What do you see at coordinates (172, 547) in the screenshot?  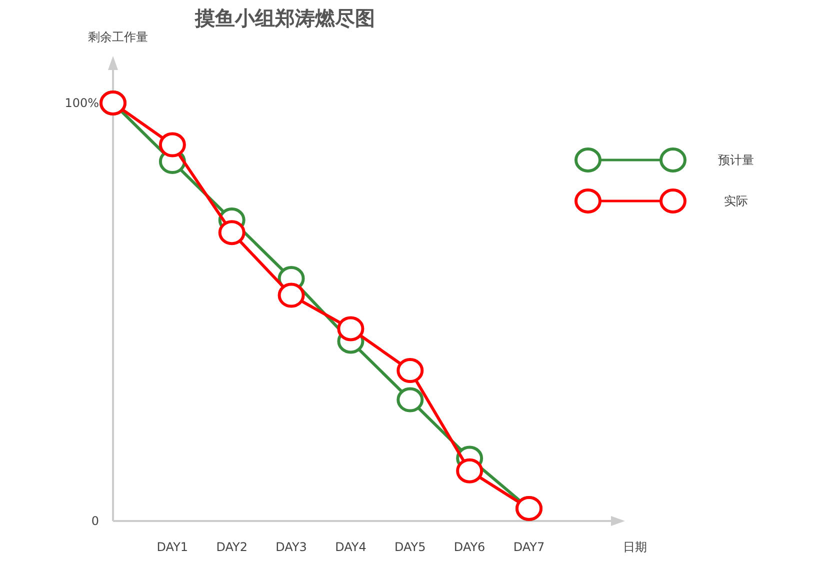 I see `x-tick-label: DAY1` at bounding box center [172, 547].